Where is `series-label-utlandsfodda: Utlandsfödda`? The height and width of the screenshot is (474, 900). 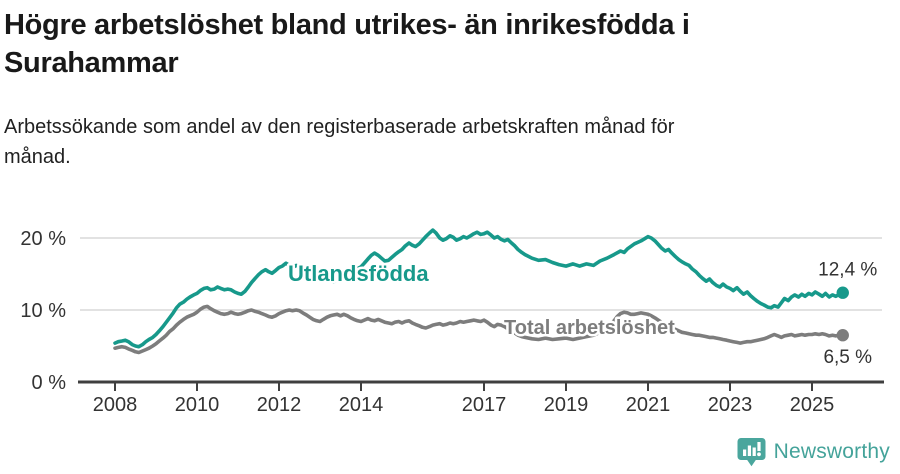 series-label-utlandsfodda: Utlandsfödda is located at coordinates (358, 273).